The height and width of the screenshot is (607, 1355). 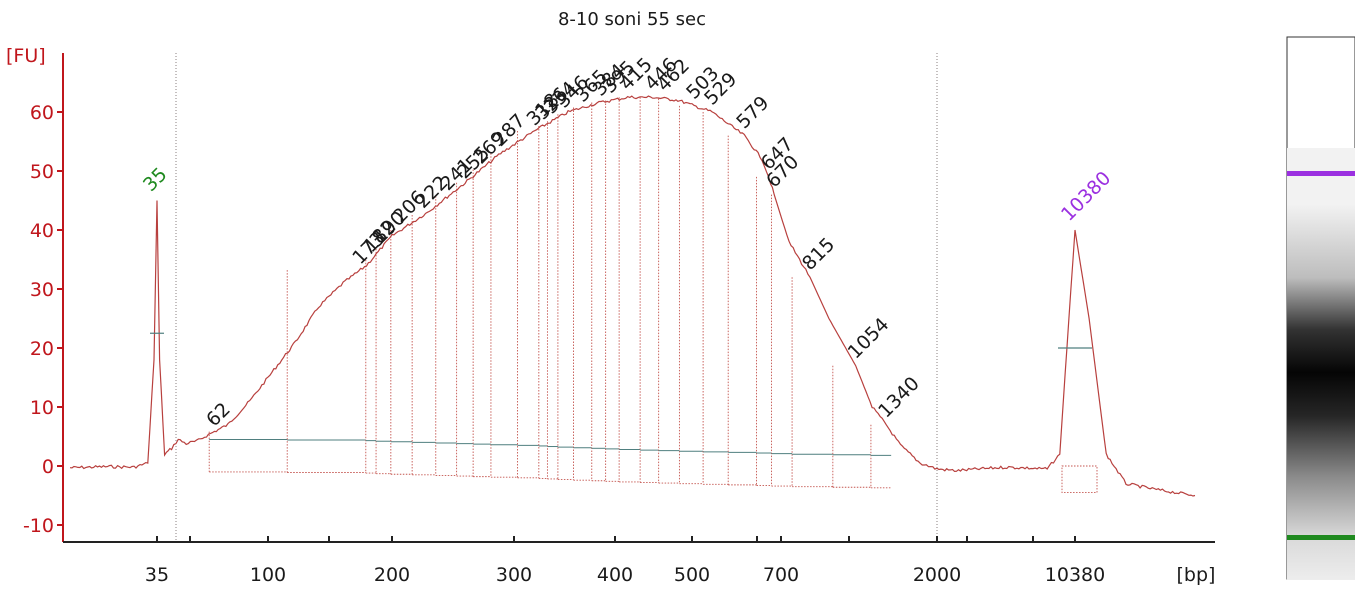 What do you see at coordinates (268, 575) in the screenshot?
I see `x-tick-label: 100` at bounding box center [268, 575].